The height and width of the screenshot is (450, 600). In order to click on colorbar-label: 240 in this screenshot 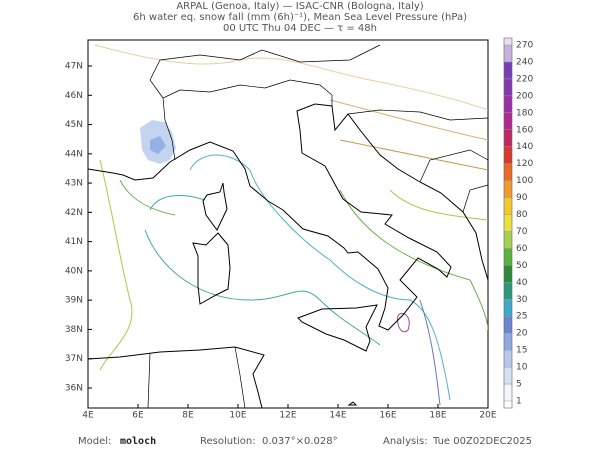, I will do `click(524, 62)`.